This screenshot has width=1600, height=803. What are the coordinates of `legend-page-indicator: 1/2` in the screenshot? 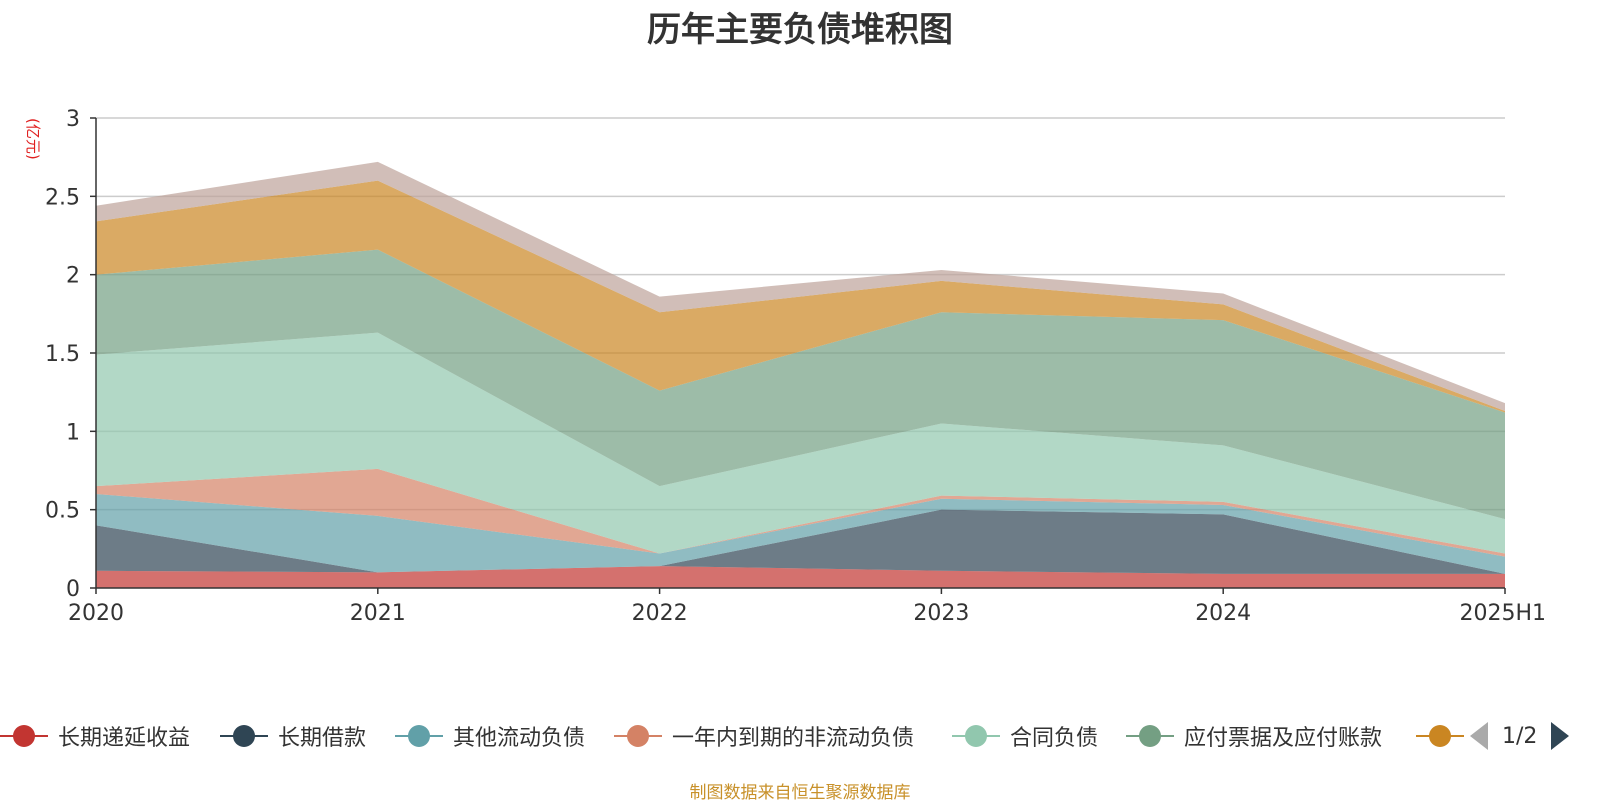 It's located at (1520, 736).